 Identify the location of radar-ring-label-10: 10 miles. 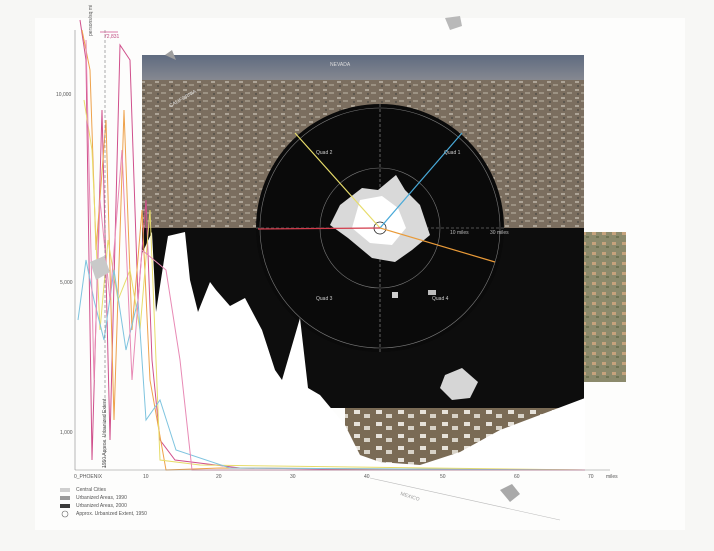
(459, 233).